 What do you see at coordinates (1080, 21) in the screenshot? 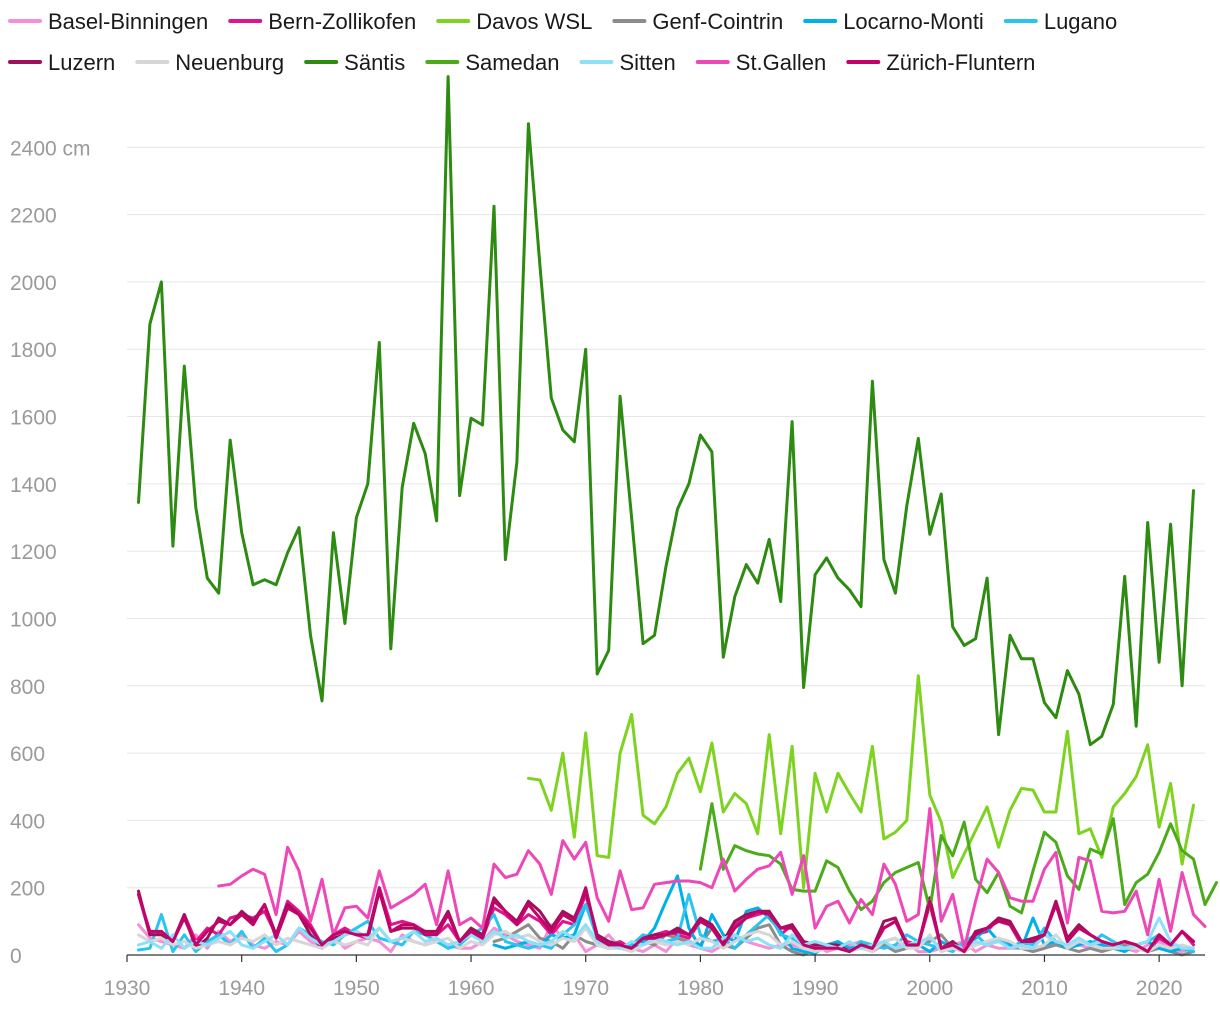
I see `legend-label: Lugano` at bounding box center [1080, 21].